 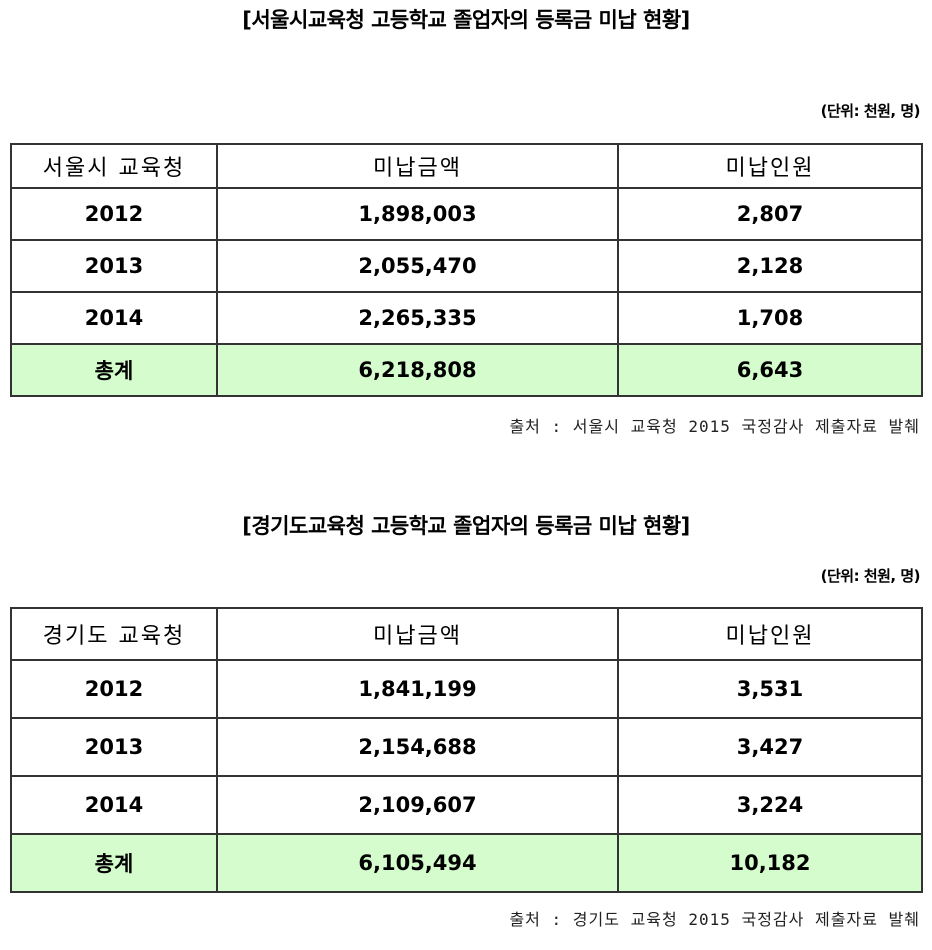 I want to click on amount-cell: 2,109,607, so click(x=417, y=805).